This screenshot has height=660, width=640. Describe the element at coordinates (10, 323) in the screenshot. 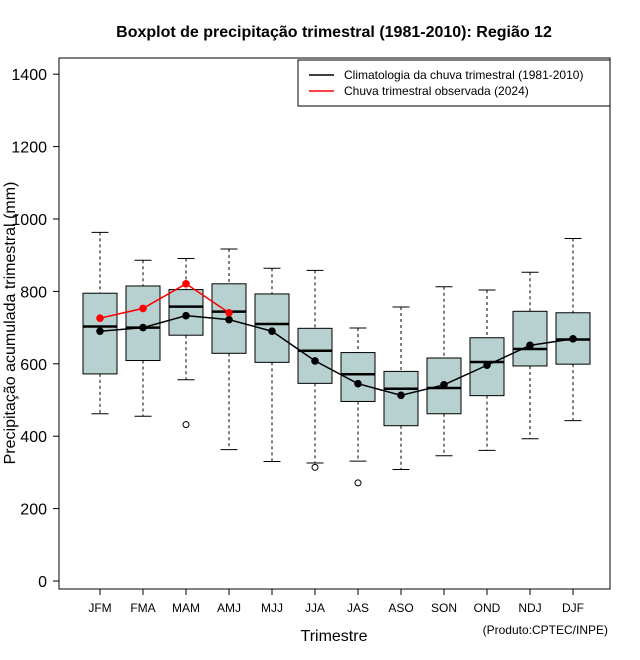

I see `y-axis-label: Precipitação acumulada trimestral (mm)` at that location.